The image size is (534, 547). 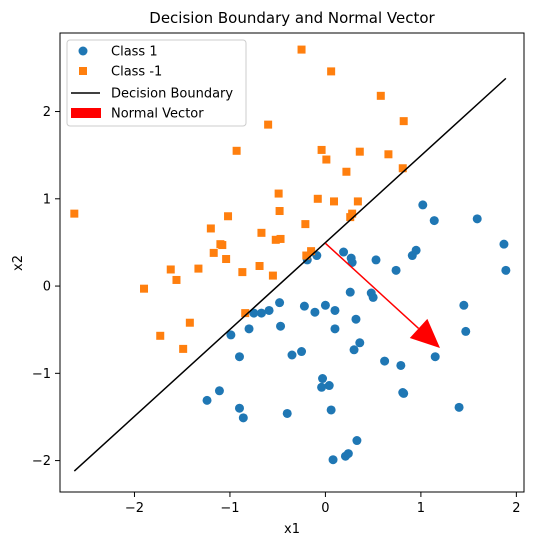 I want to click on y-tick-label: 1, so click(x=47, y=199).